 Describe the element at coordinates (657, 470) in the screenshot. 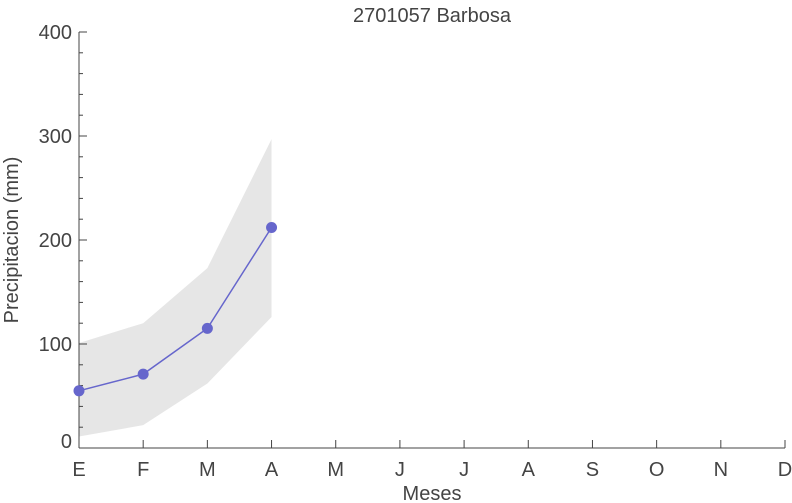

I see `x-tick-label: O` at that location.